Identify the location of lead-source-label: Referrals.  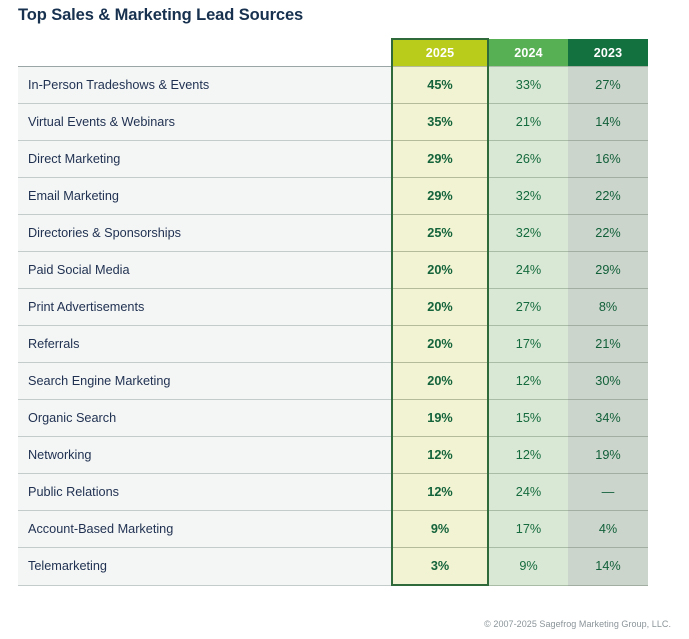
(205, 344).